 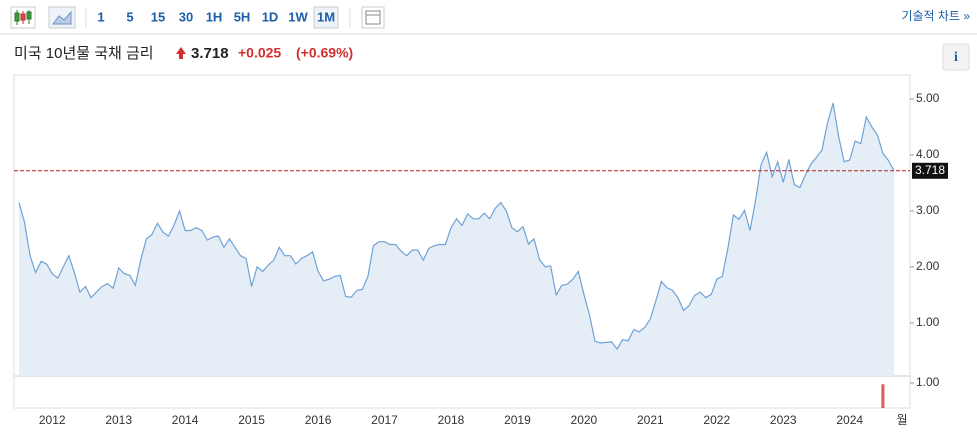 I want to click on x-tick-label: 2018, so click(x=451, y=420).